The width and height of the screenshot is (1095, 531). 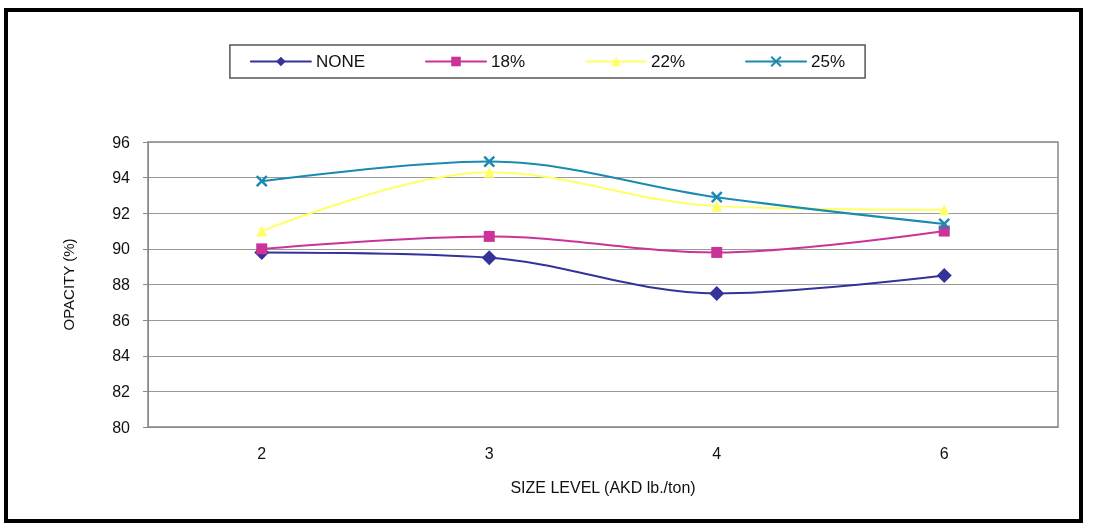 What do you see at coordinates (121, 391) in the screenshot?
I see `y-tick-label: 82` at bounding box center [121, 391].